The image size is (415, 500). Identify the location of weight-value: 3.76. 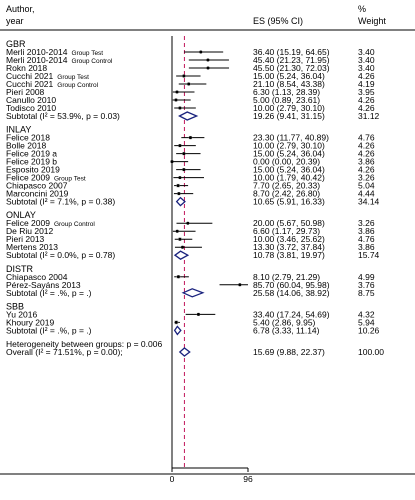
(366, 285).